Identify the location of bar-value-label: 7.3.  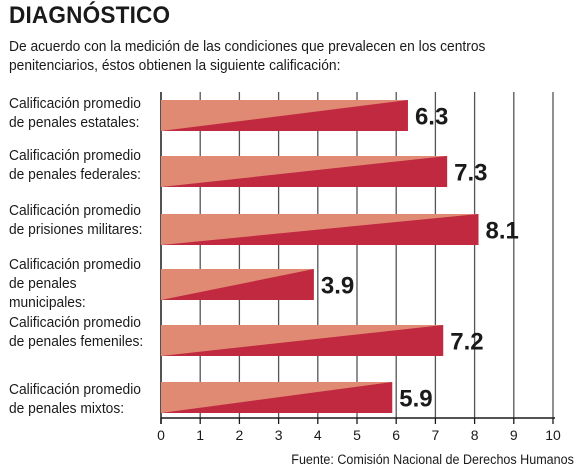
(470, 173).